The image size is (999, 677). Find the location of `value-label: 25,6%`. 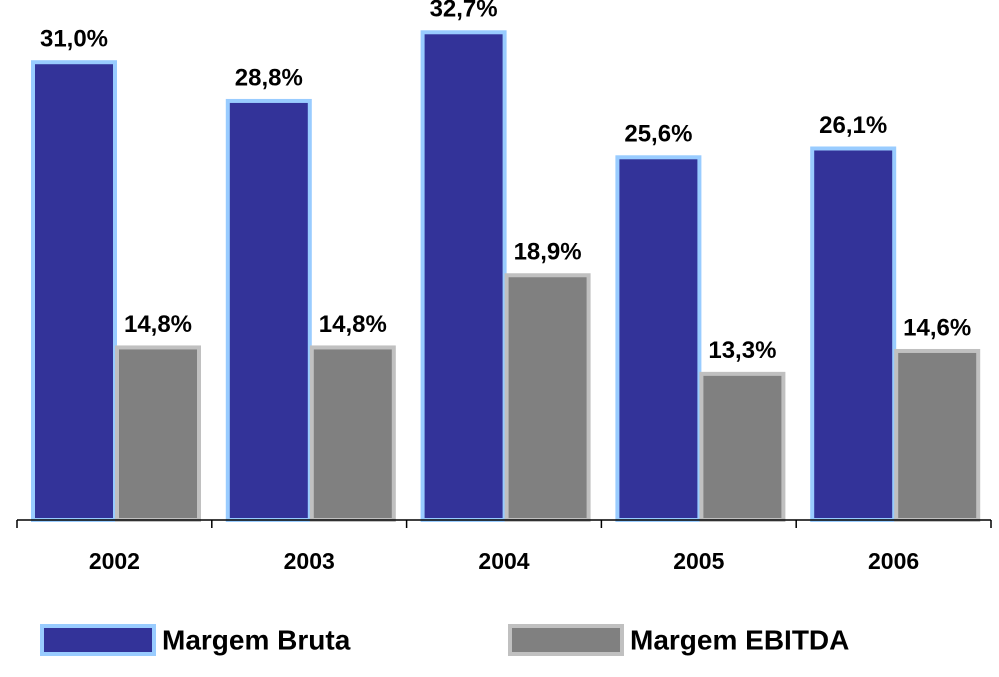

value-label: 25,6% is located at coordinates (658, 134).